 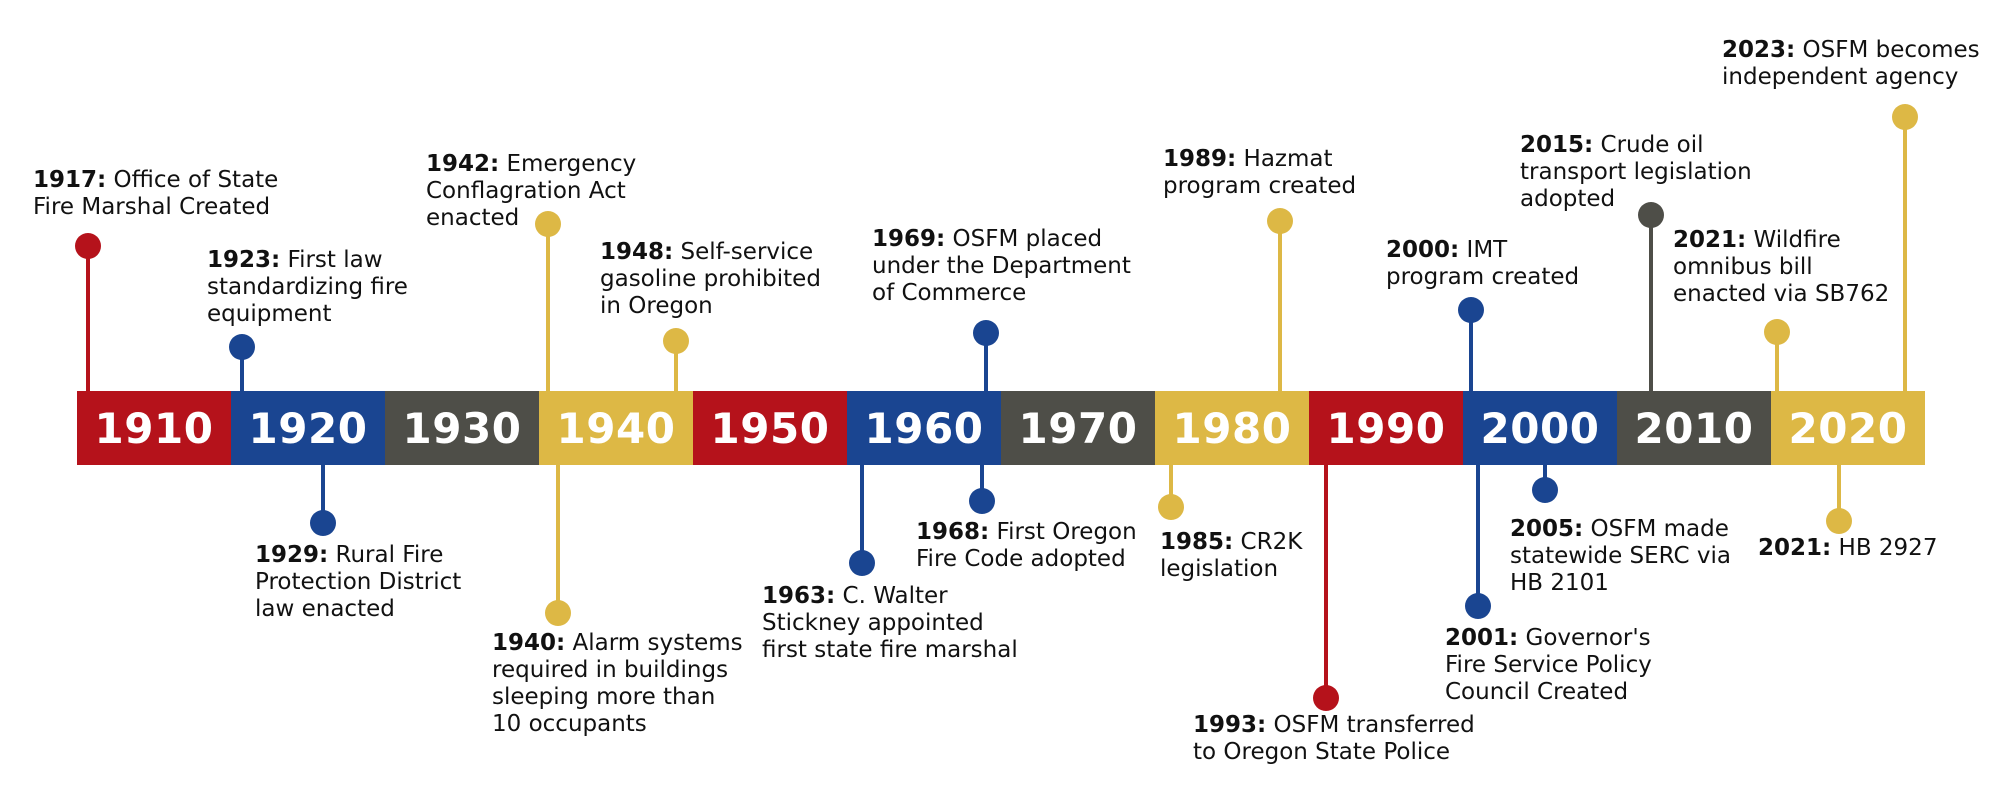 What do you see at coordinates (331, 260) in the screenshot?
I see `event-text: First law` at bounding box center [331, 260].